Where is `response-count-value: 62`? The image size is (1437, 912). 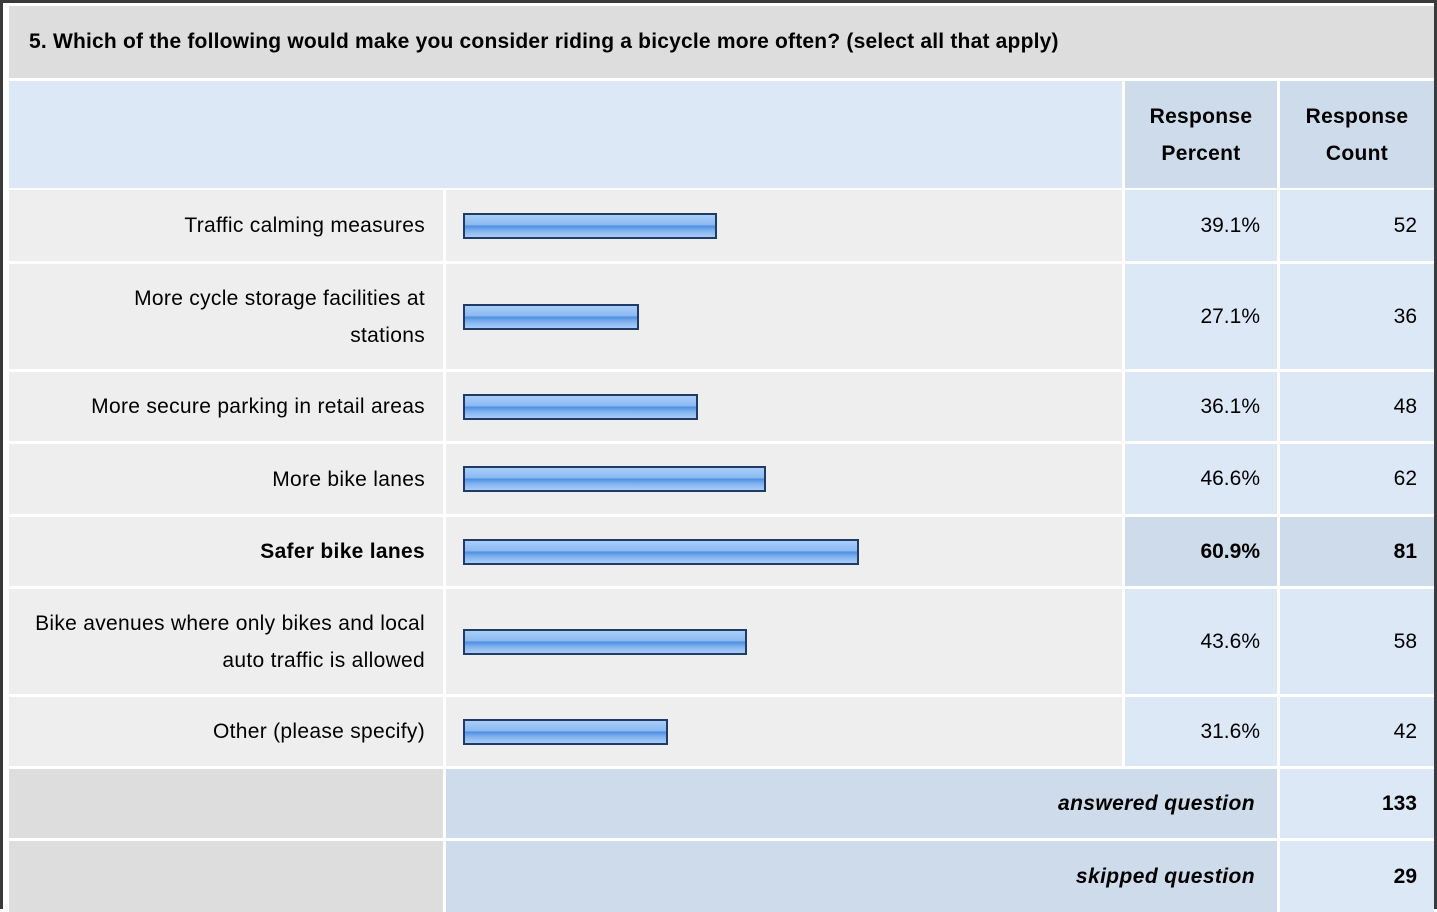
response-count-value: 62 is located at coordinates (1357, 479).